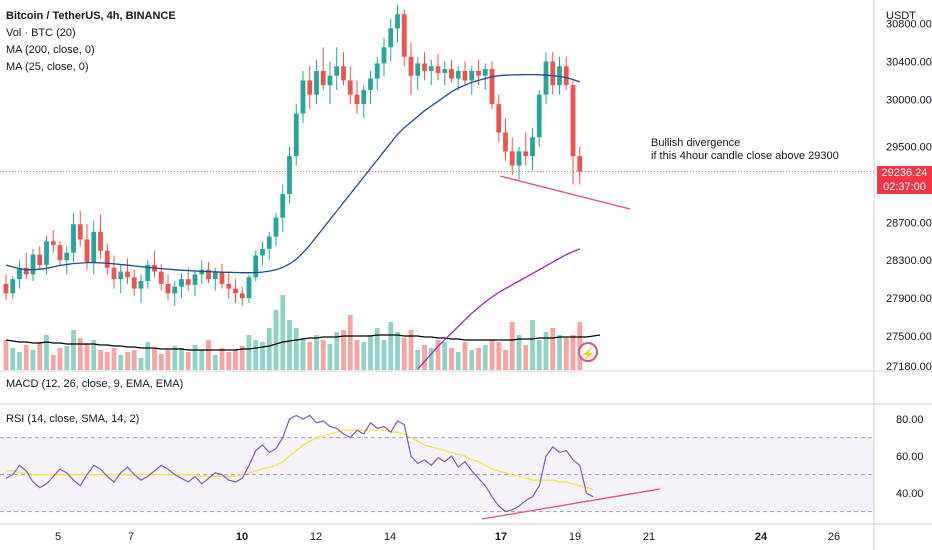  I want to click on annotation-line-2: if this 4hour candle close above 29300, so click(745, 156).